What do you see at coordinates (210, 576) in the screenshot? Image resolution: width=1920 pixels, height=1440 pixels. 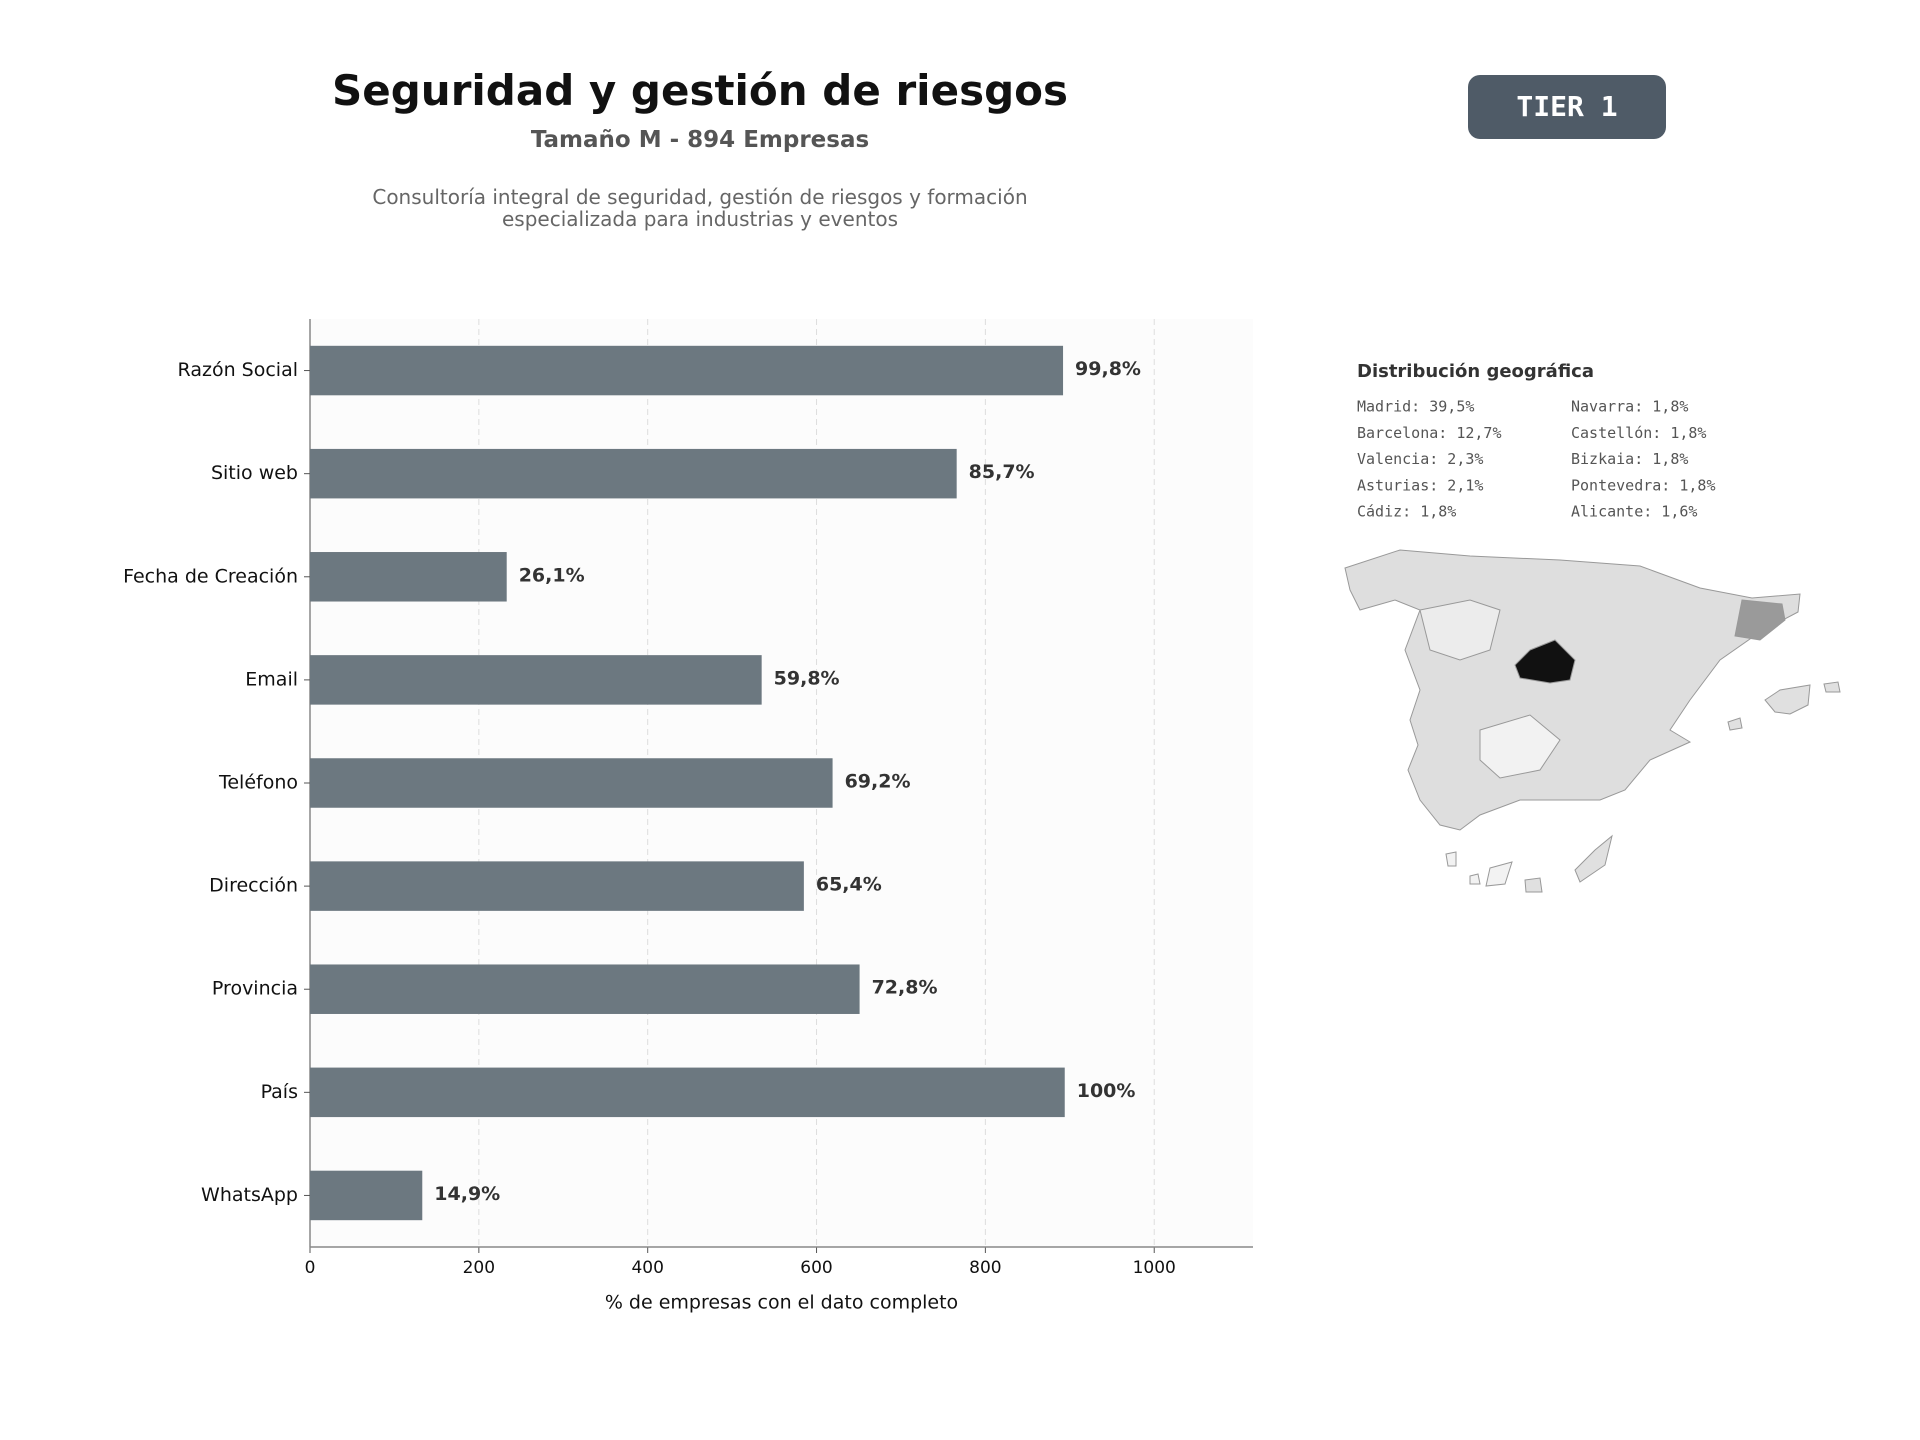 I see `y-tick-label: Fecha de Creación` at bounding box center [210, 576].